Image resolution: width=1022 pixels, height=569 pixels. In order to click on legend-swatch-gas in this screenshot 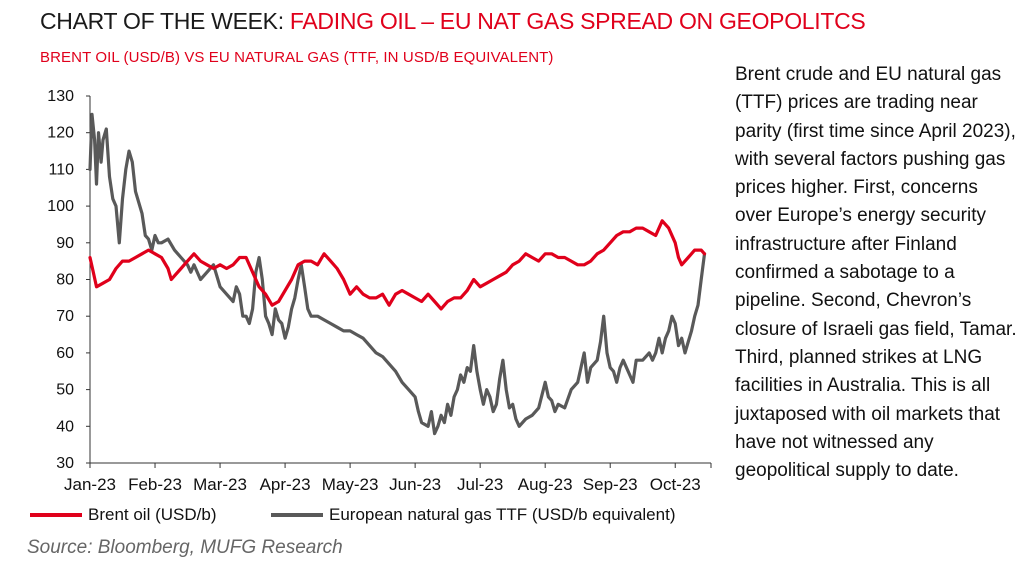, I will do `click(297, 515)`.